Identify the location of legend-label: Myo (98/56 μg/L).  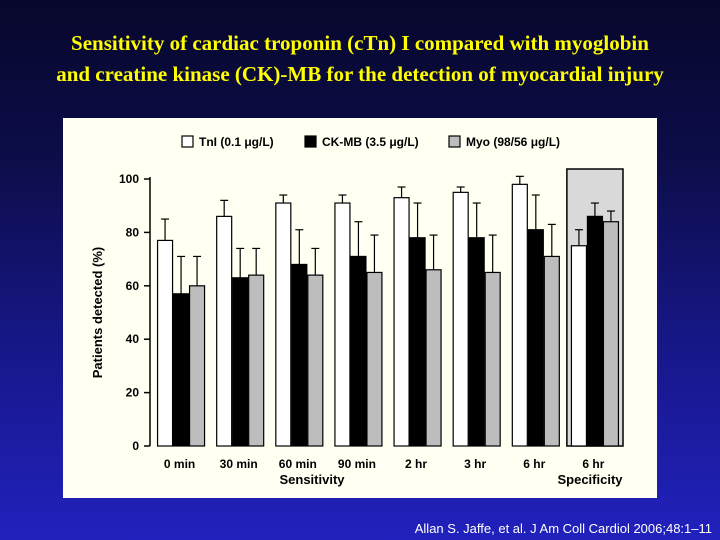
(513, 142).